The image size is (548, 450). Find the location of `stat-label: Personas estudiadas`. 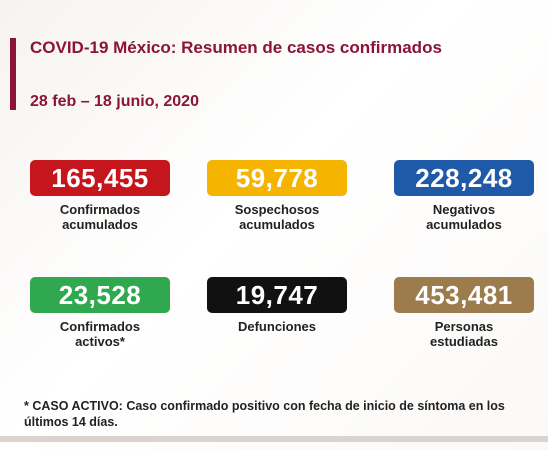

stat-label: Personas estudiadas is located at coordinates (464, 334).